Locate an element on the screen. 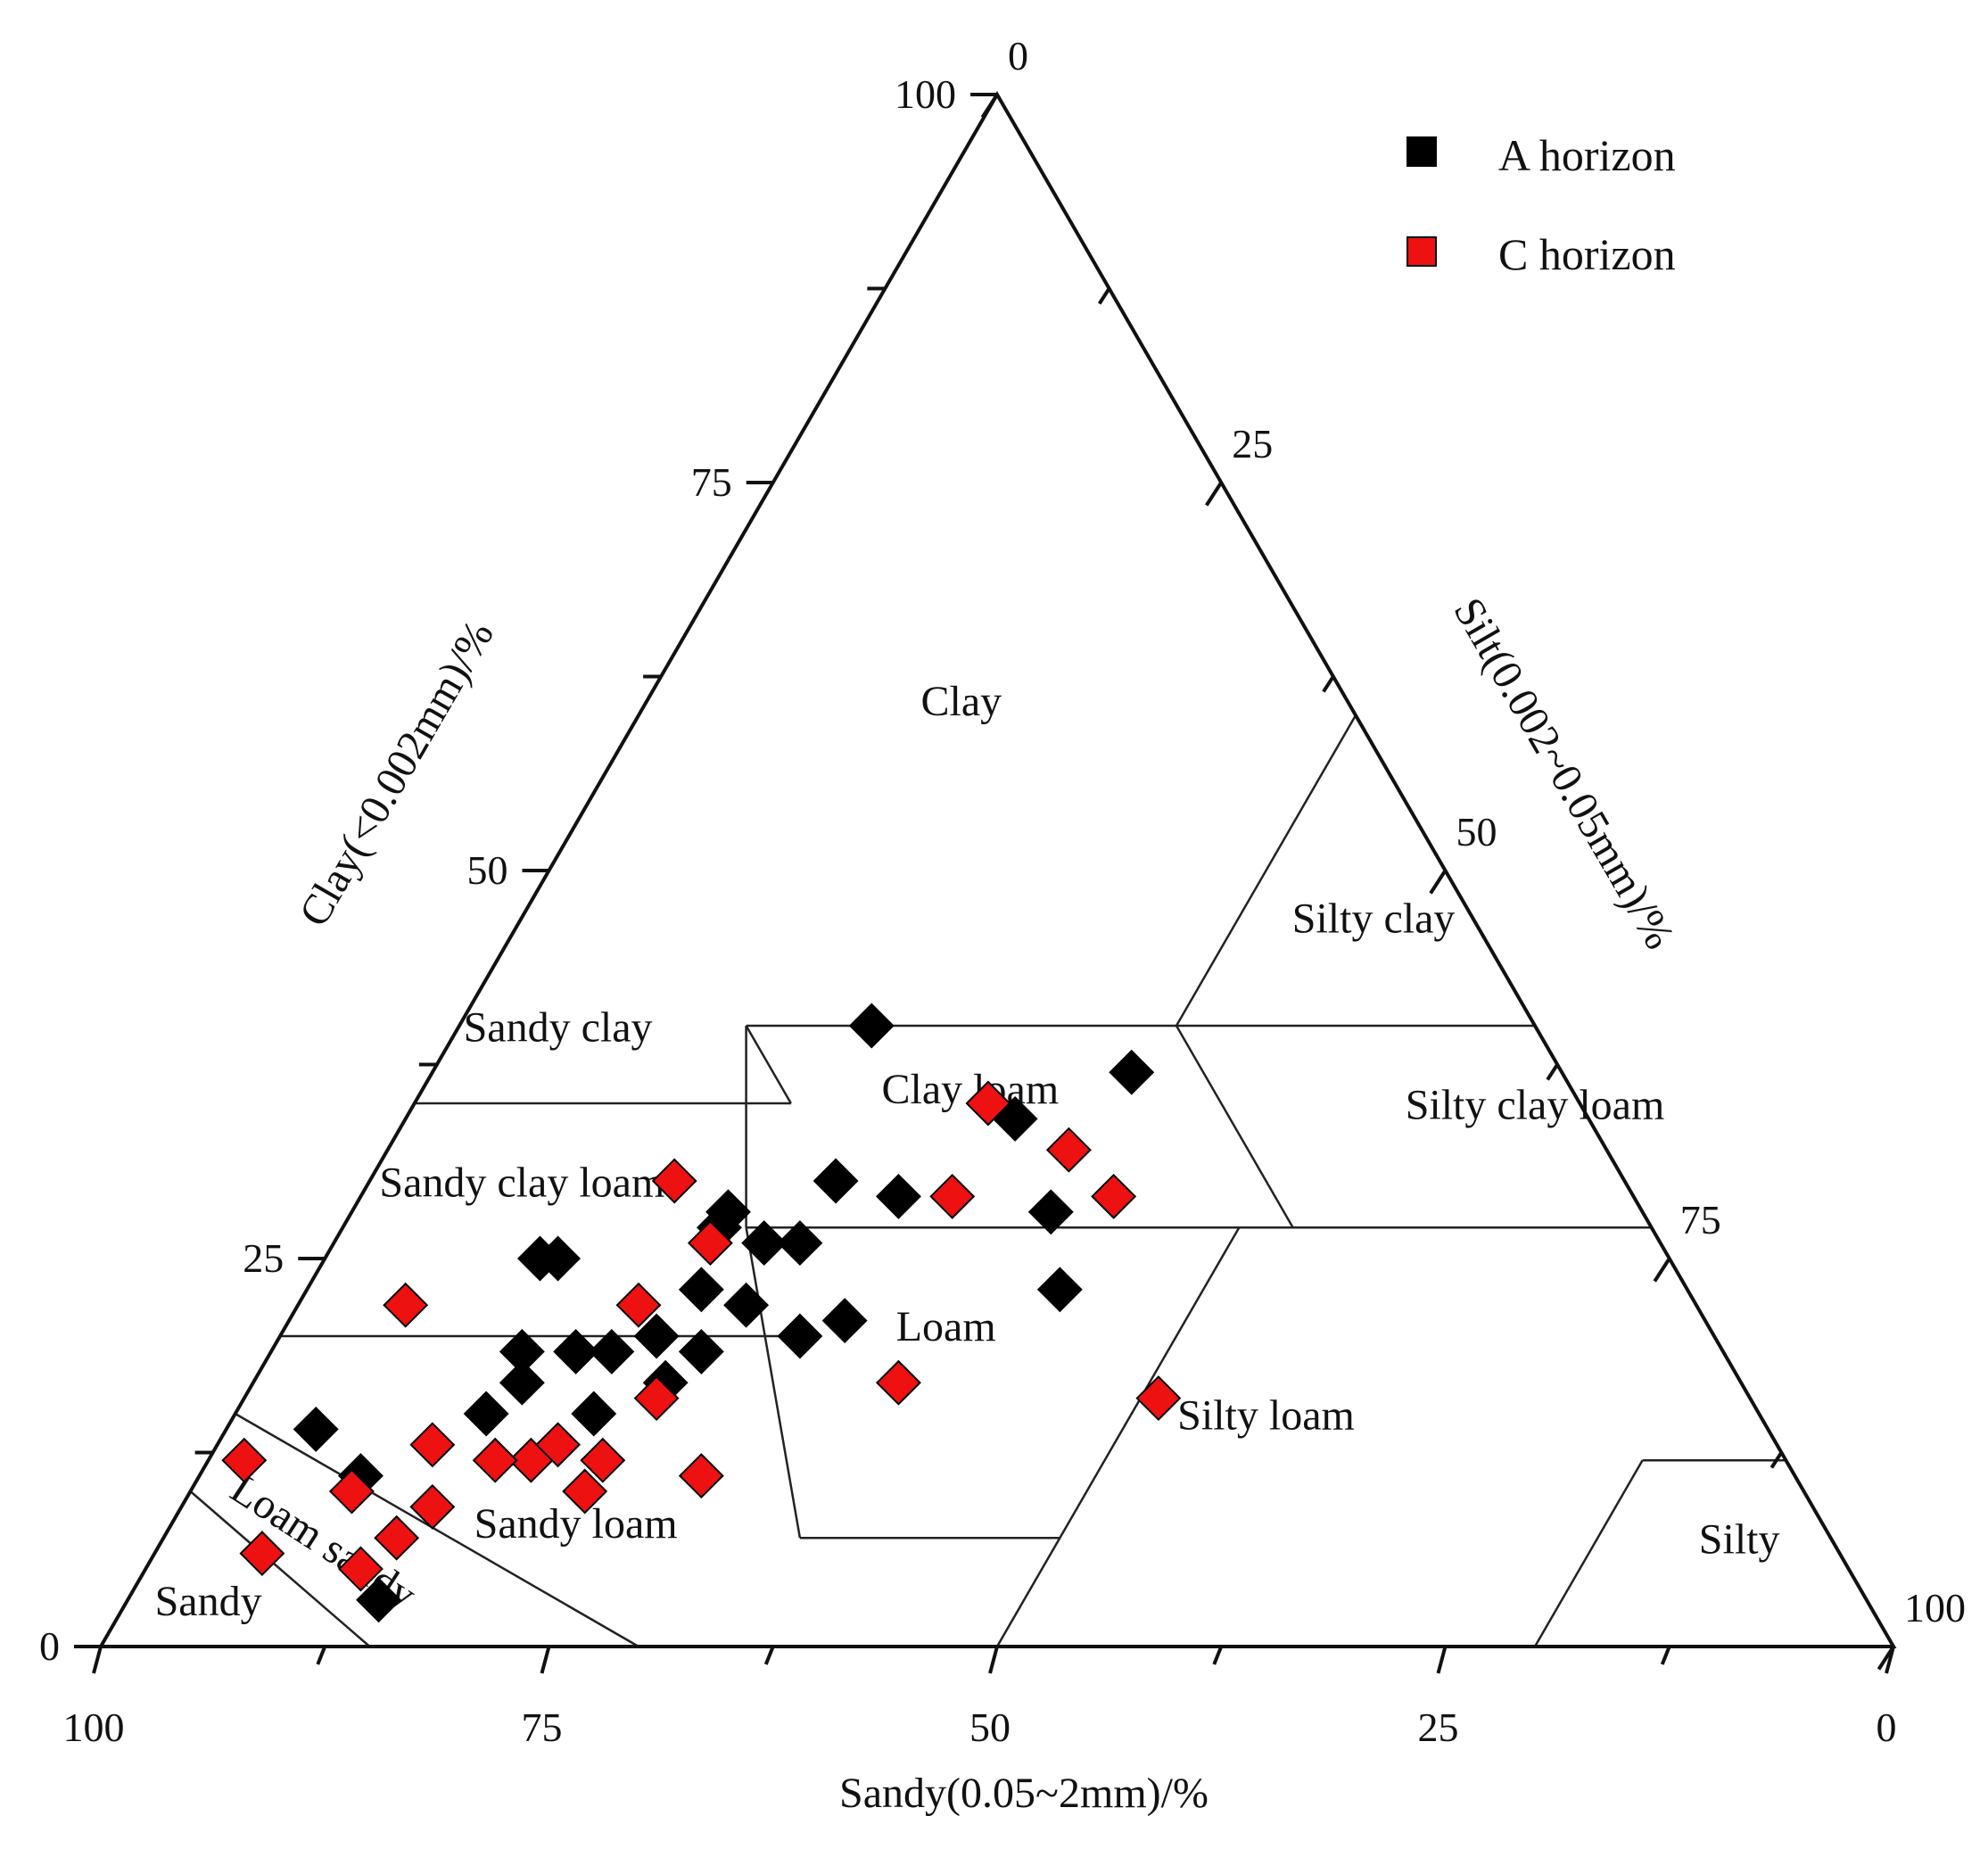 The height and width of the screenshot is (1849, 1988). silt-tick-label: 75 is located at coordinates (1700, 1219).